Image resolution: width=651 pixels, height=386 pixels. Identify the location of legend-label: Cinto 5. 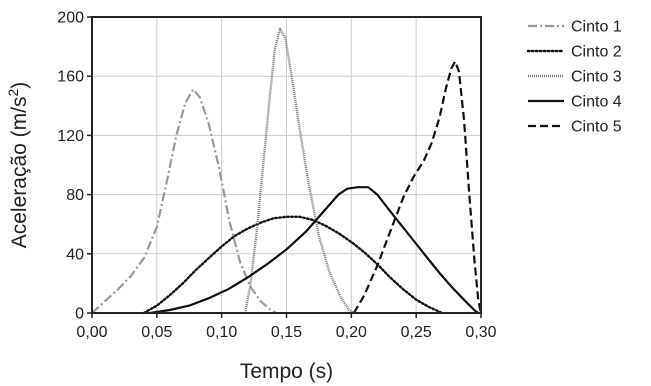
(596, 127).